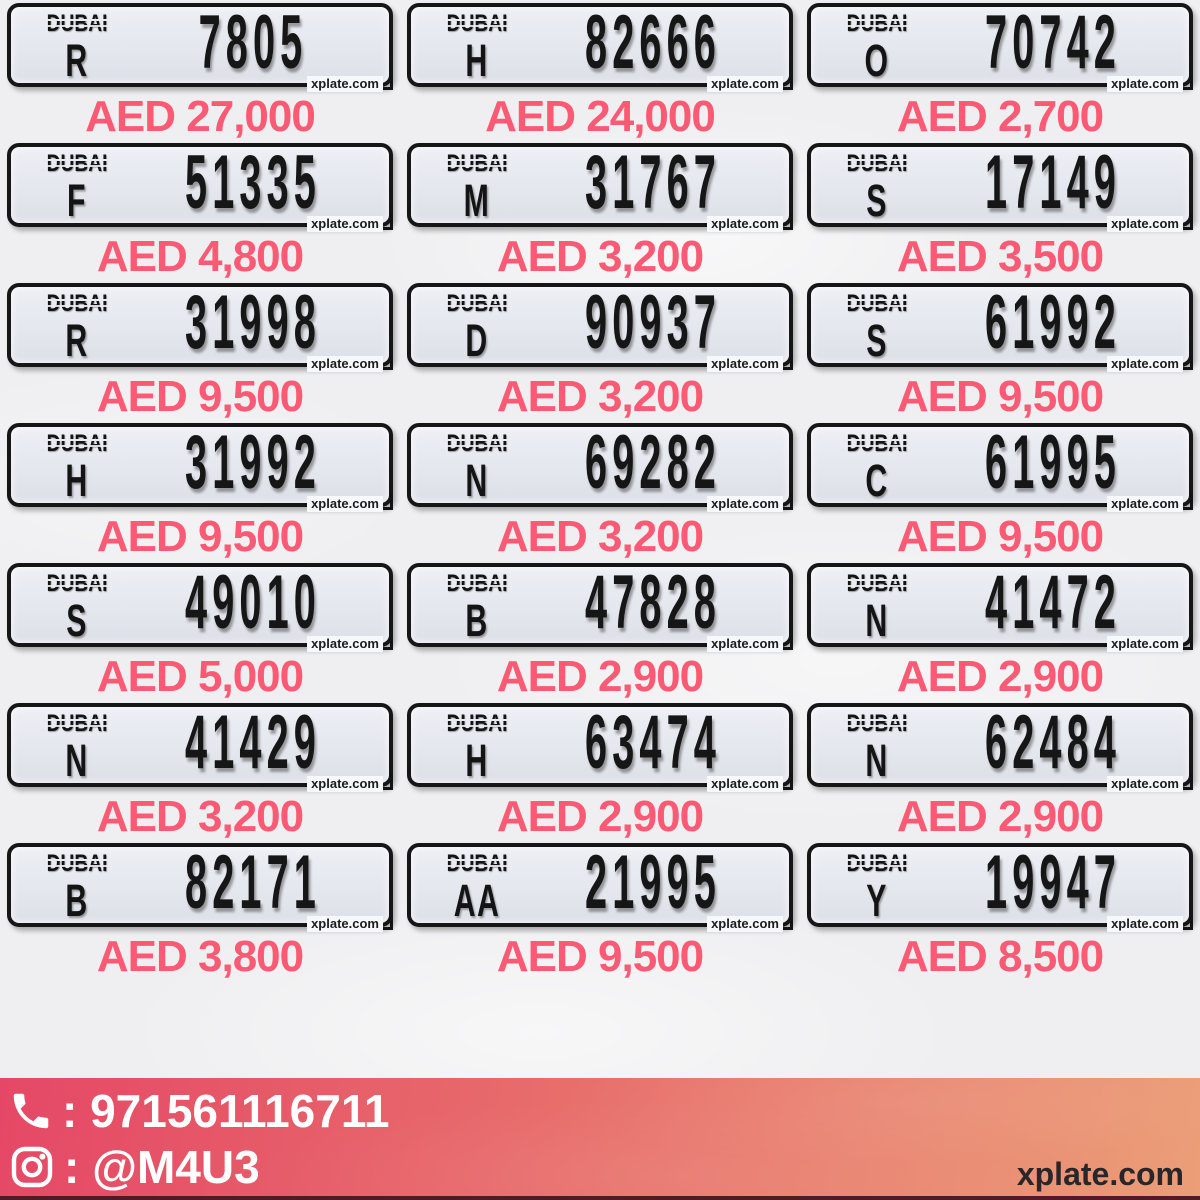 Image resolution: width=1200 pixels, height=1200 pixels. What do you see at coordinates (600, 1198) in the screenshot?
I see `footer-bottom-strip` at bounding box center [600, 1198].